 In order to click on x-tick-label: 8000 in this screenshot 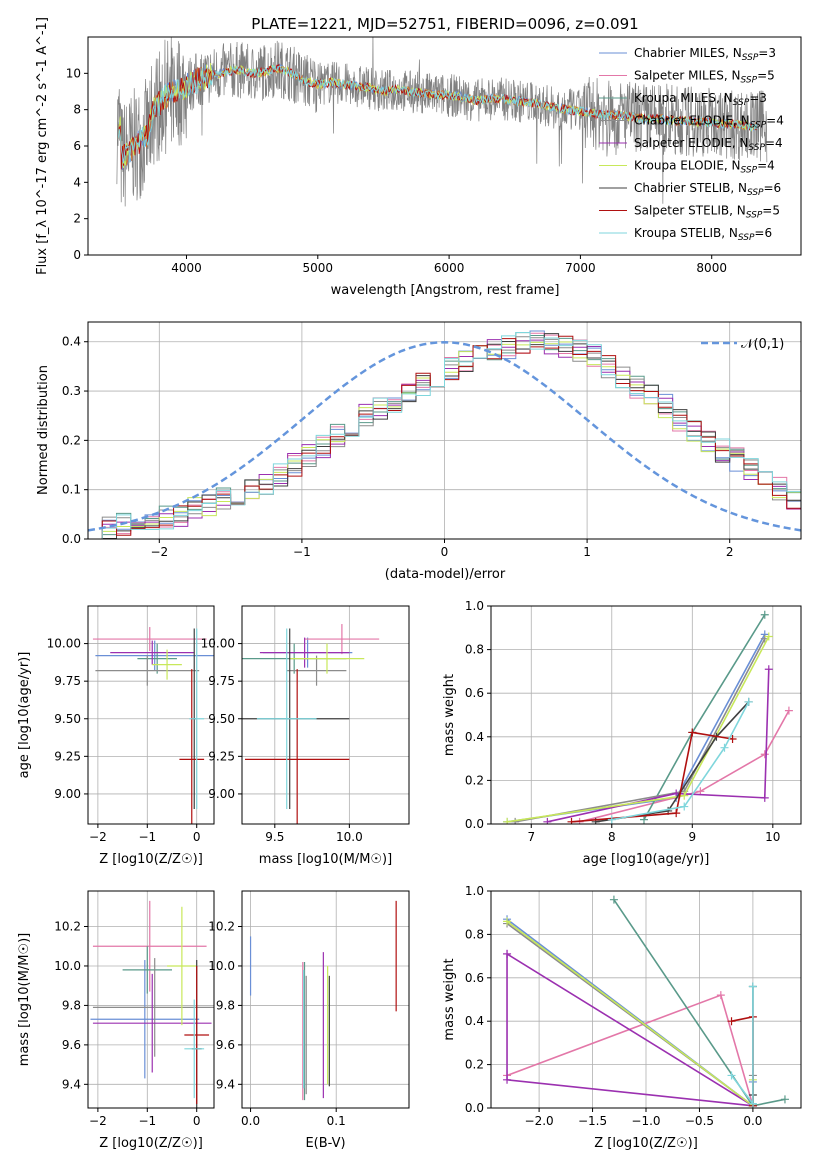, I will do `click(711, 268)`.